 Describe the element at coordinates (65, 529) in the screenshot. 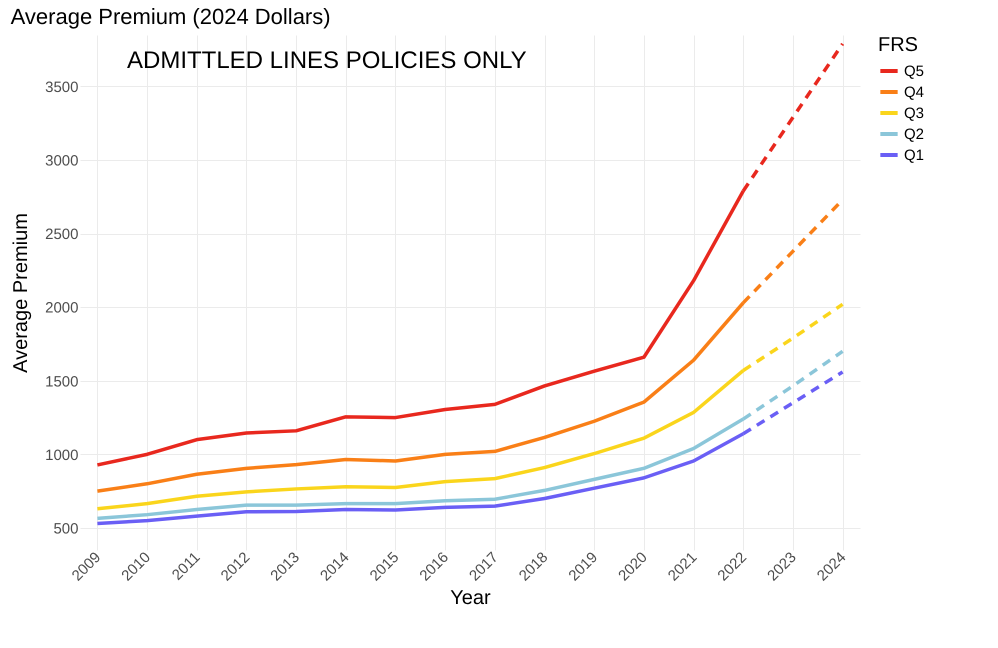

I see `y-tick-label: 500` at that location.